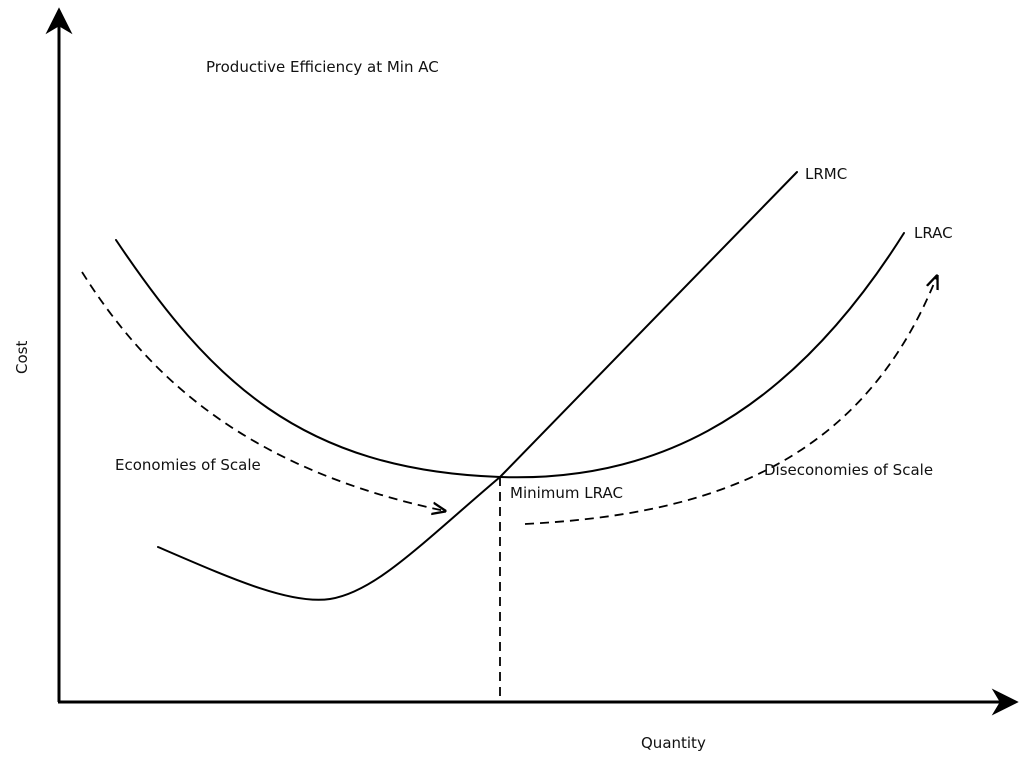 The height and width of the screenshot is (761, 1024). Describe the element at coordinates (848, 470) in the screenshot. I see `diseconomies-of-scale-label: Diseconomies of Scale` at that location.